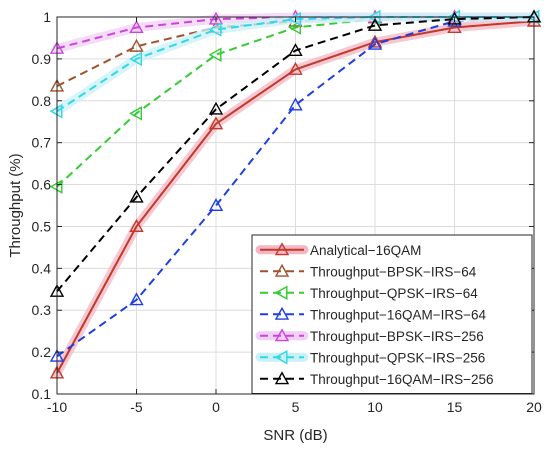 The height and width of the screenshot is (449, 550). What do you see at coordinates (402, 379) in the screenshot?
I see `legend-label: Throughput−16QAM−IRS−256` at bounding box center [402, 379].